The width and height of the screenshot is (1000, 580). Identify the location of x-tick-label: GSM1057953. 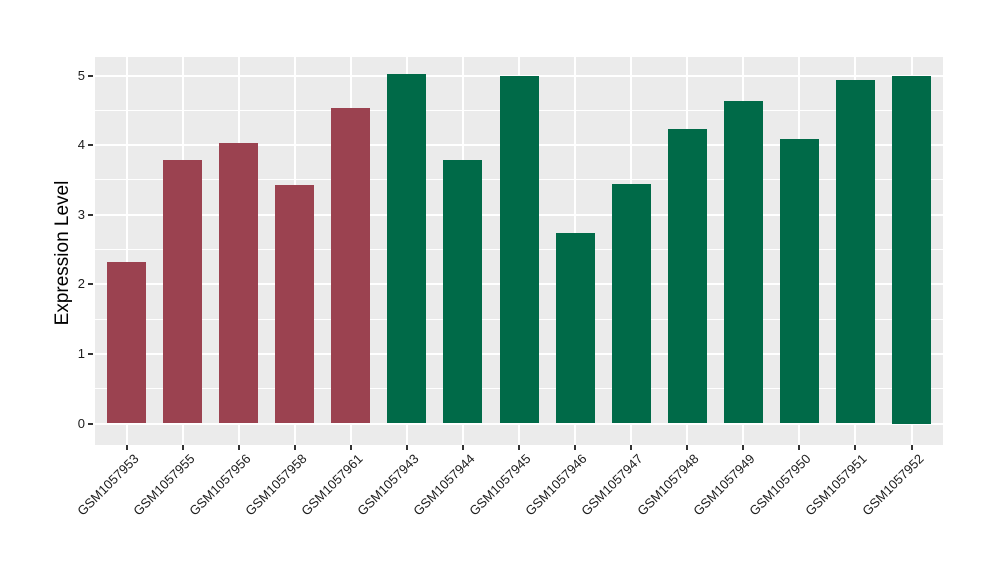
(107, 485).